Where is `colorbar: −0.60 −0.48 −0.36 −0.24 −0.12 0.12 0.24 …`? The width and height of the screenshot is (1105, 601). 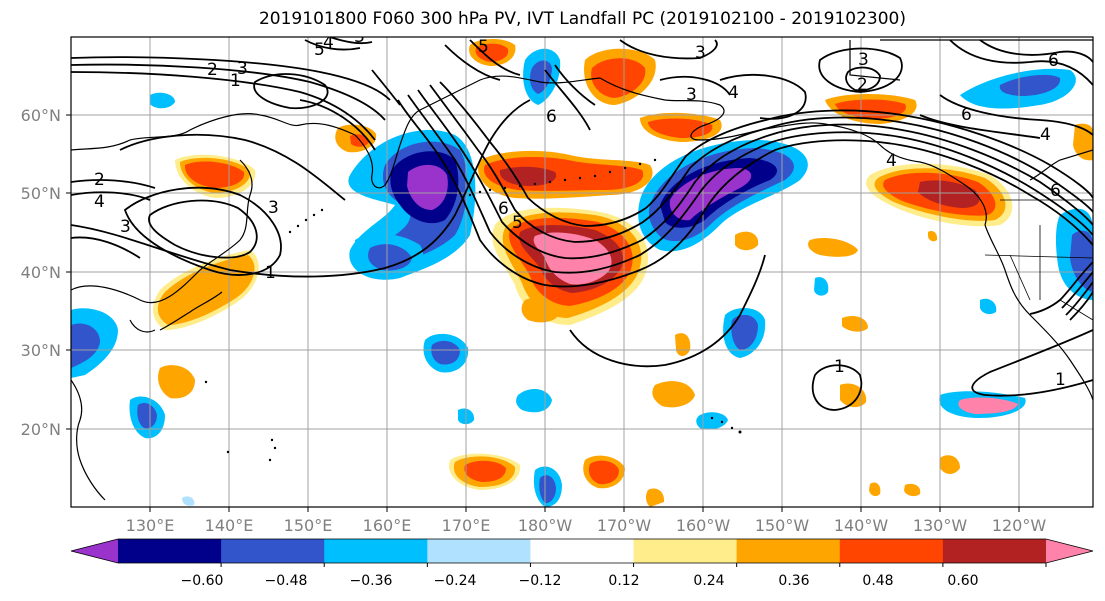 colorbar: −0.60 −0.48 −0.36 −0.24 −0.12 0.12 0.24 … is located at coordinates (582, 563).